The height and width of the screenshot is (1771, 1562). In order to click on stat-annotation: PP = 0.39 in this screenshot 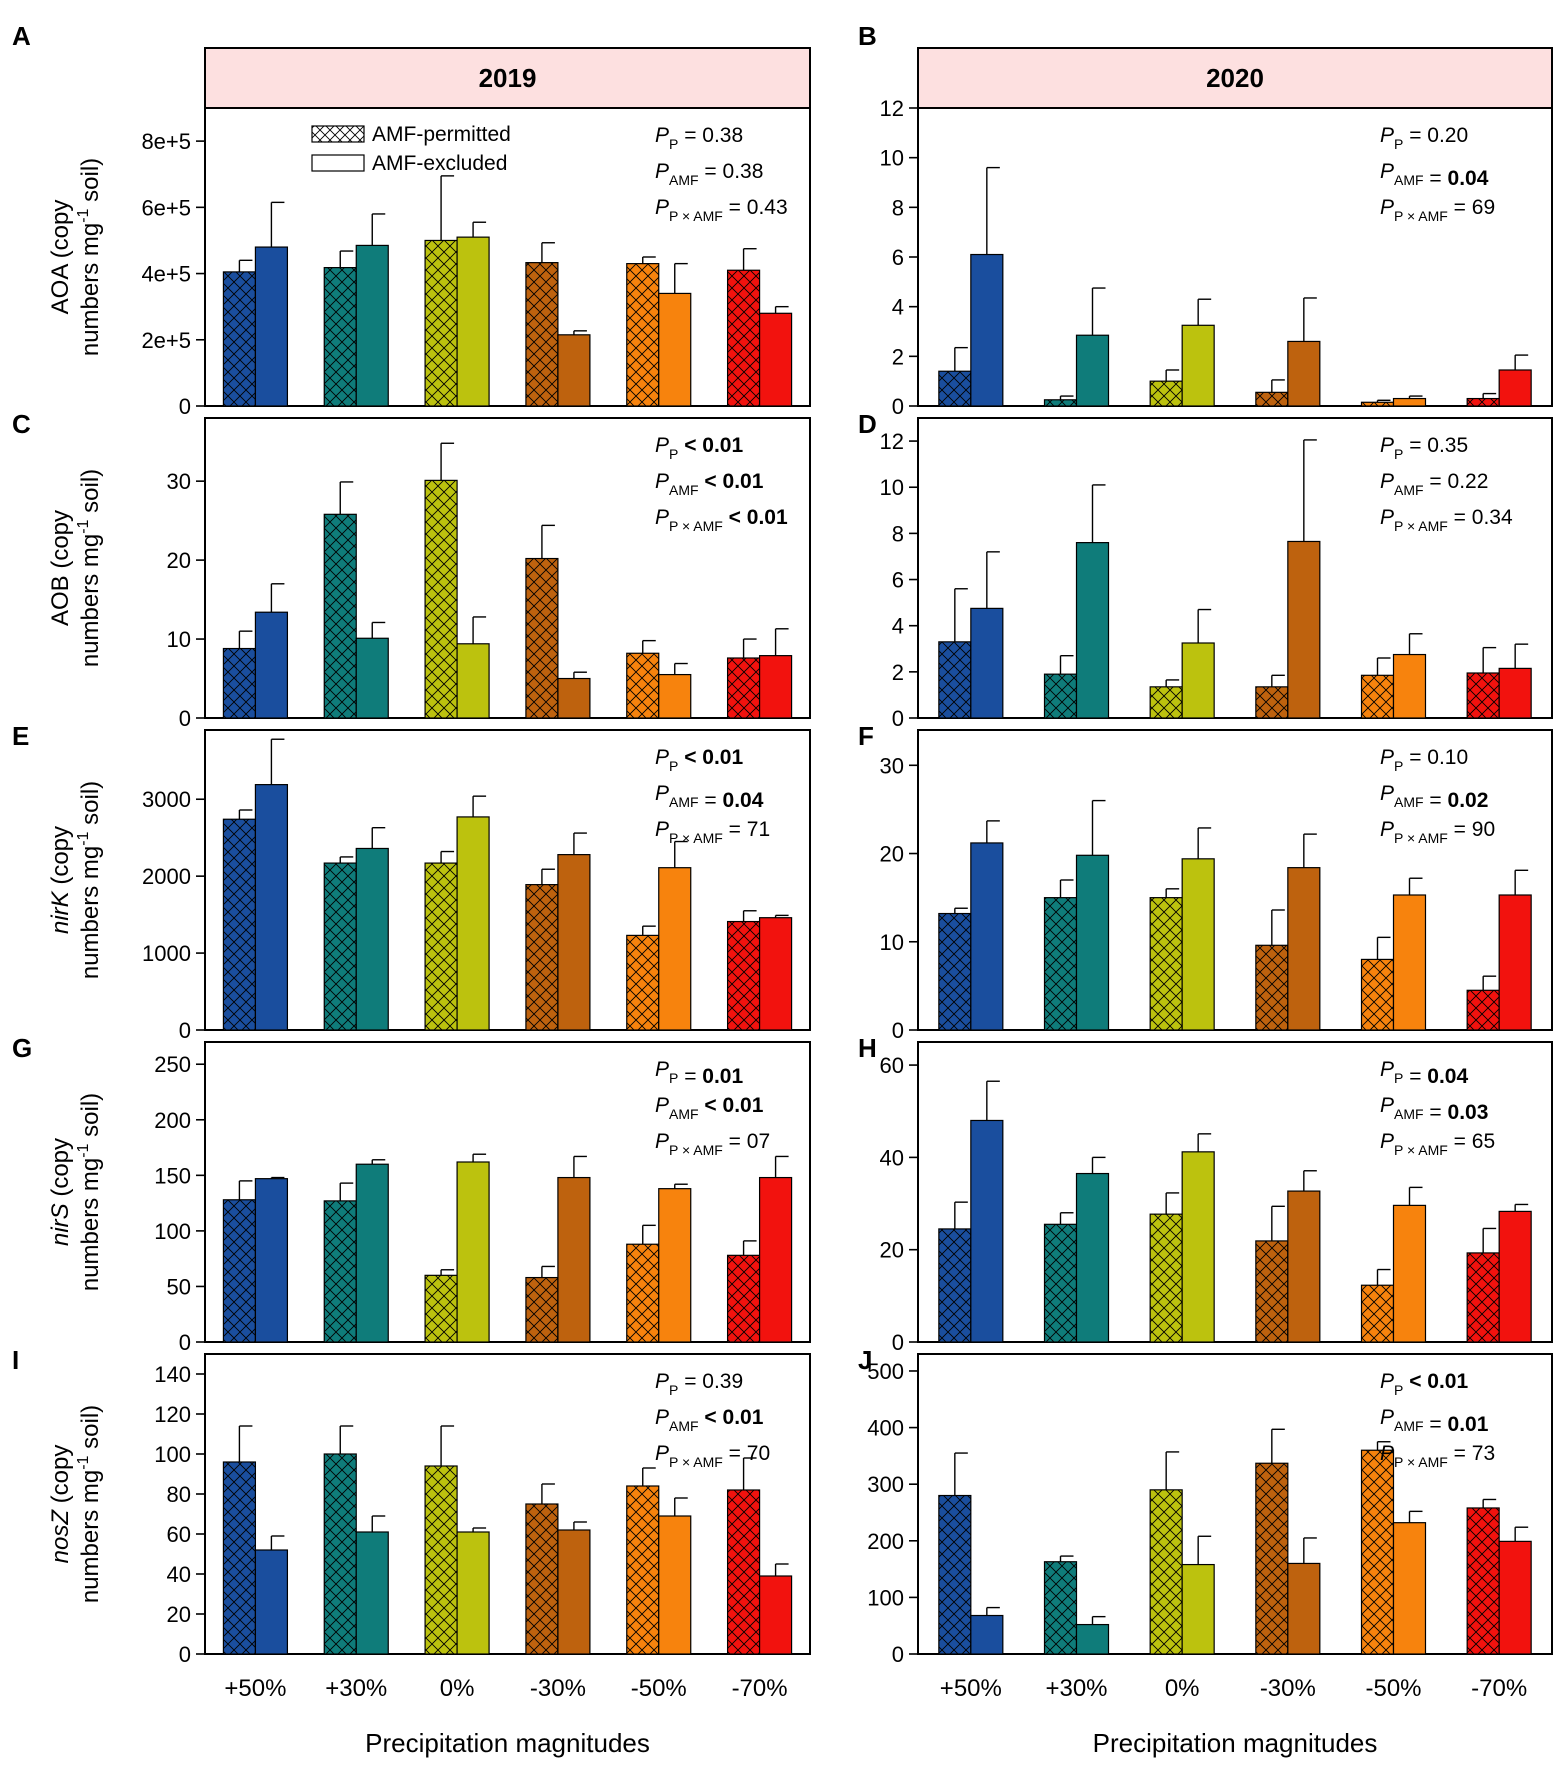, I will do `click(699, 1384)`.